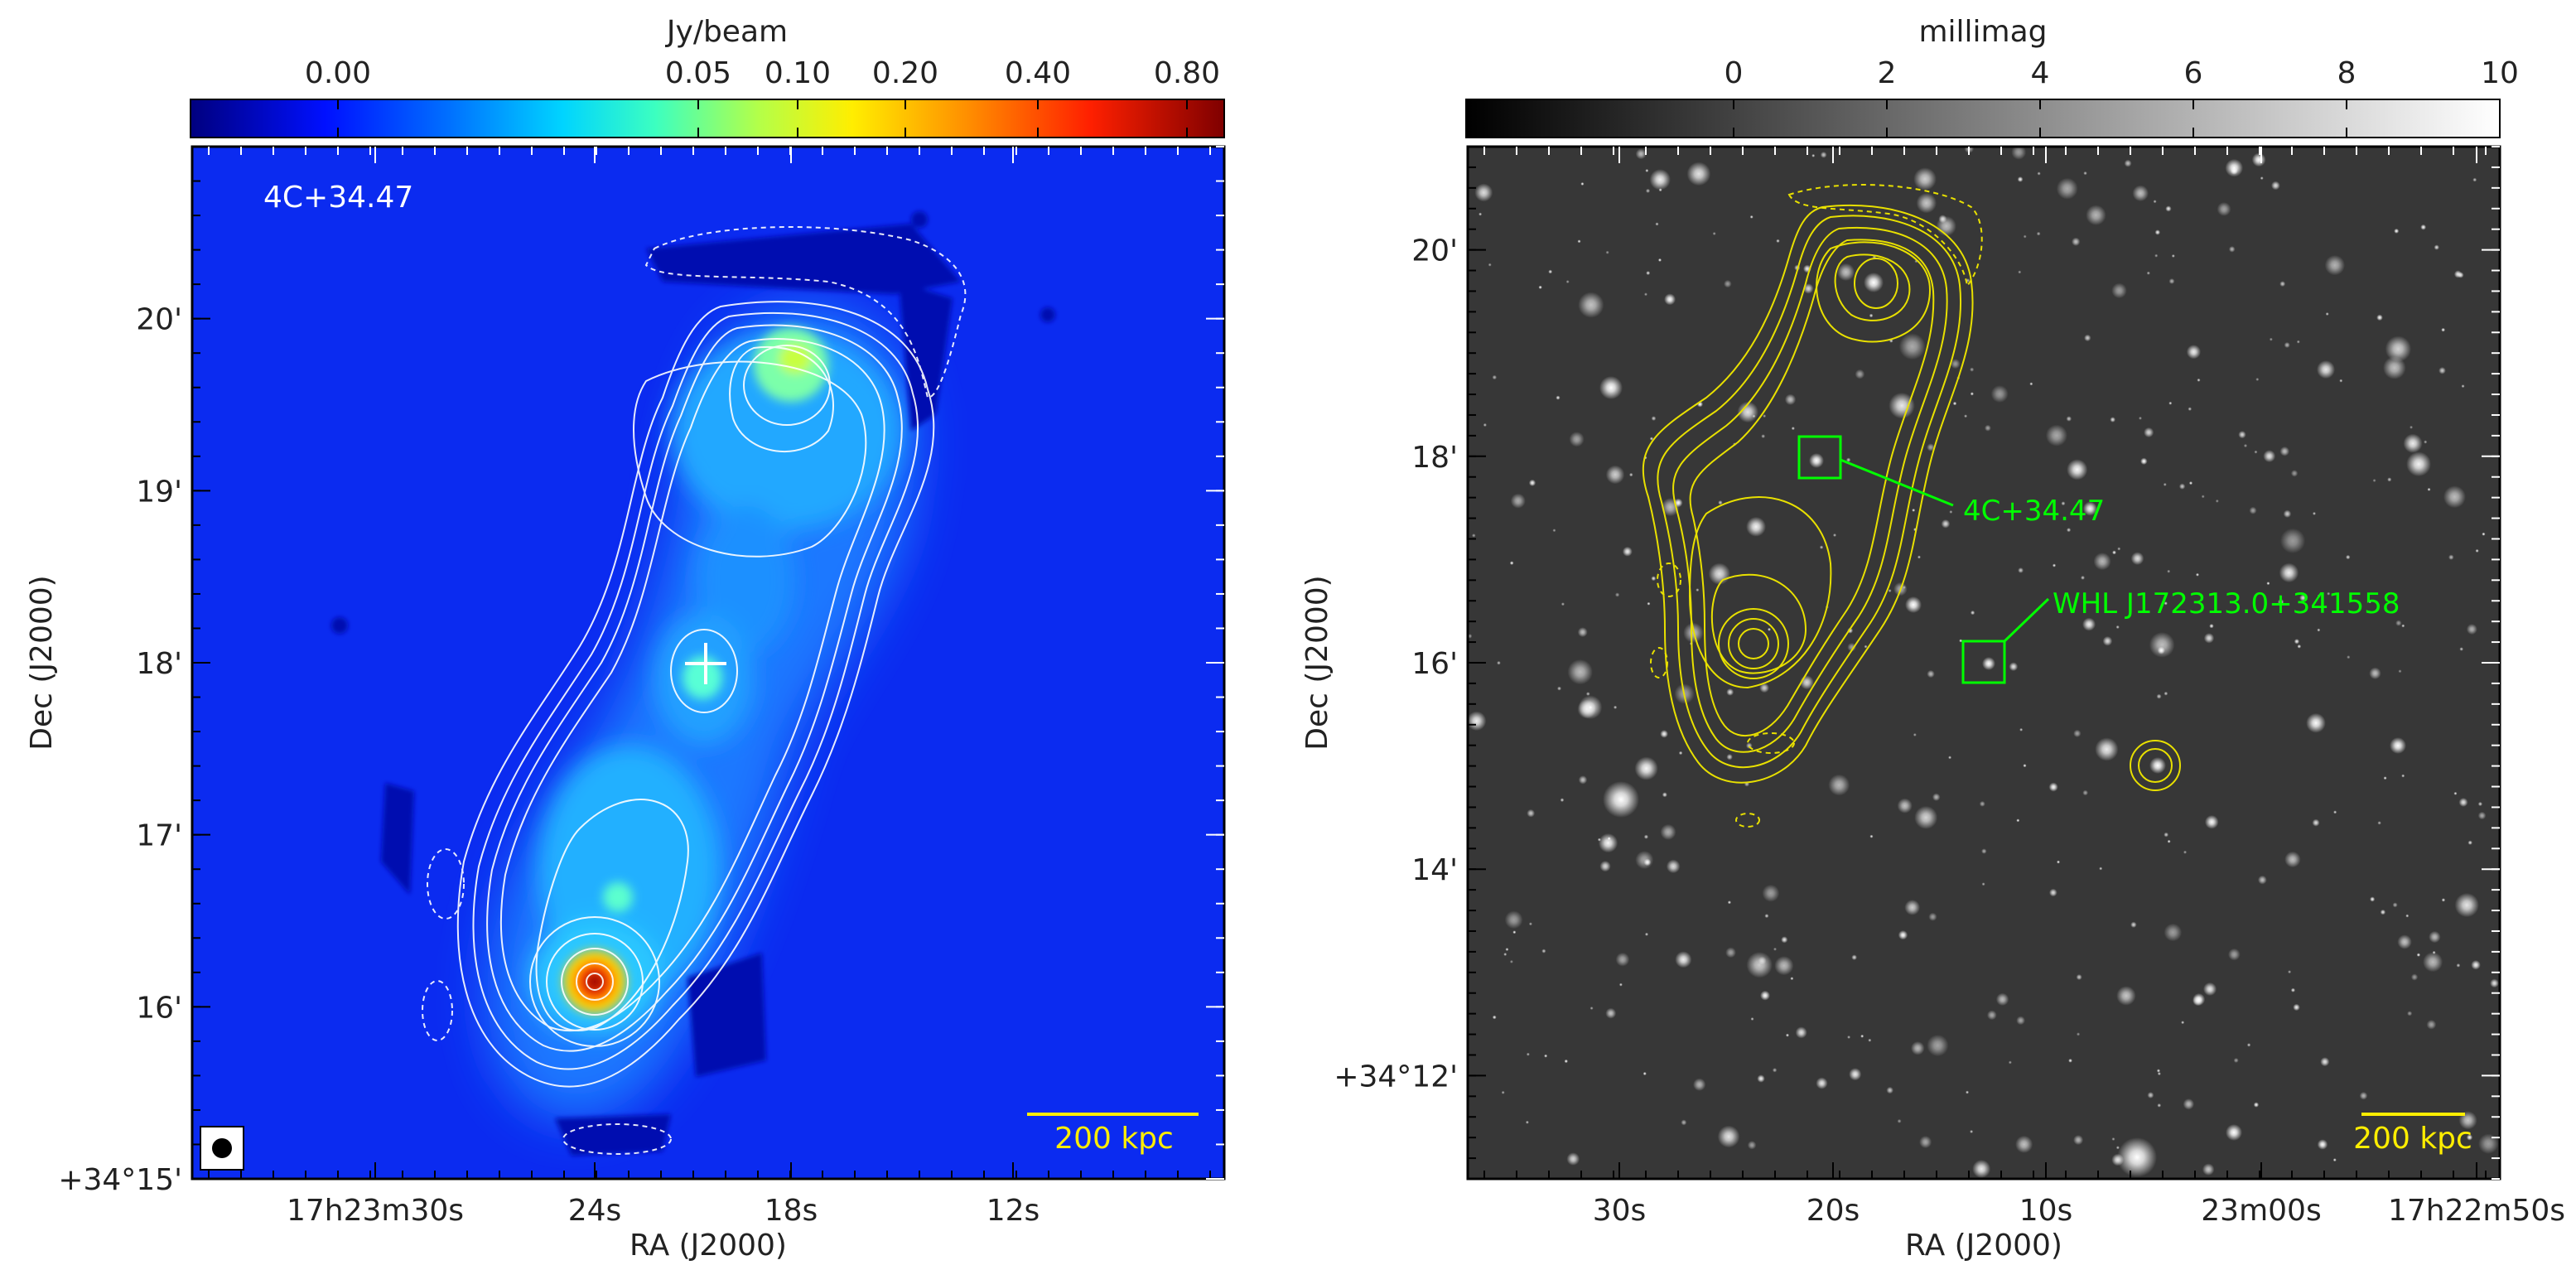 This screenshot has height=1265, width=2576. Describe the element at coordinates (1820, 457) in the screenshot. I see `marker-4c3447` at that location.